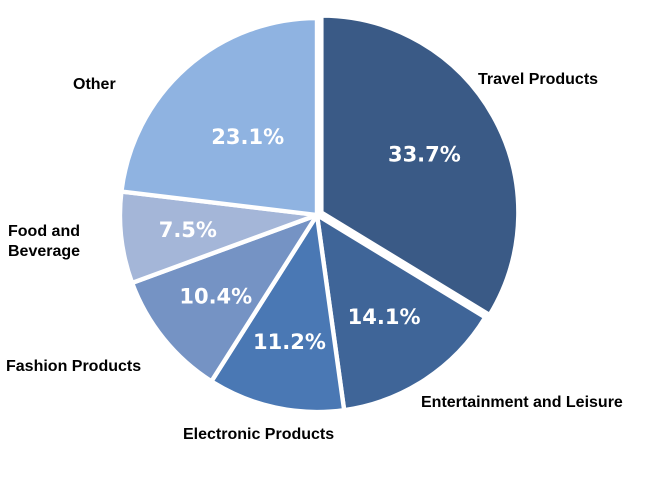 This screenshot has width=665, height=480. What do you see at coordinates (289, 342) in the screenshot?
I see `slice-value-label-electronic-products: 11.2%` at bounding box center [289, 342].